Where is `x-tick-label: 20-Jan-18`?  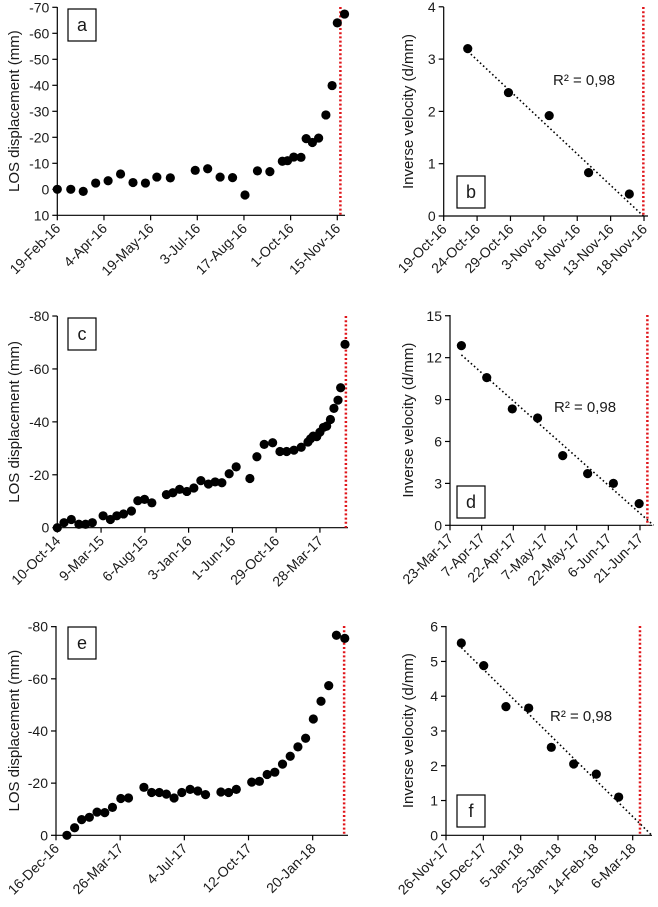
x-tick-label: 20-Jan-18 is located at coordinates (291, 868).